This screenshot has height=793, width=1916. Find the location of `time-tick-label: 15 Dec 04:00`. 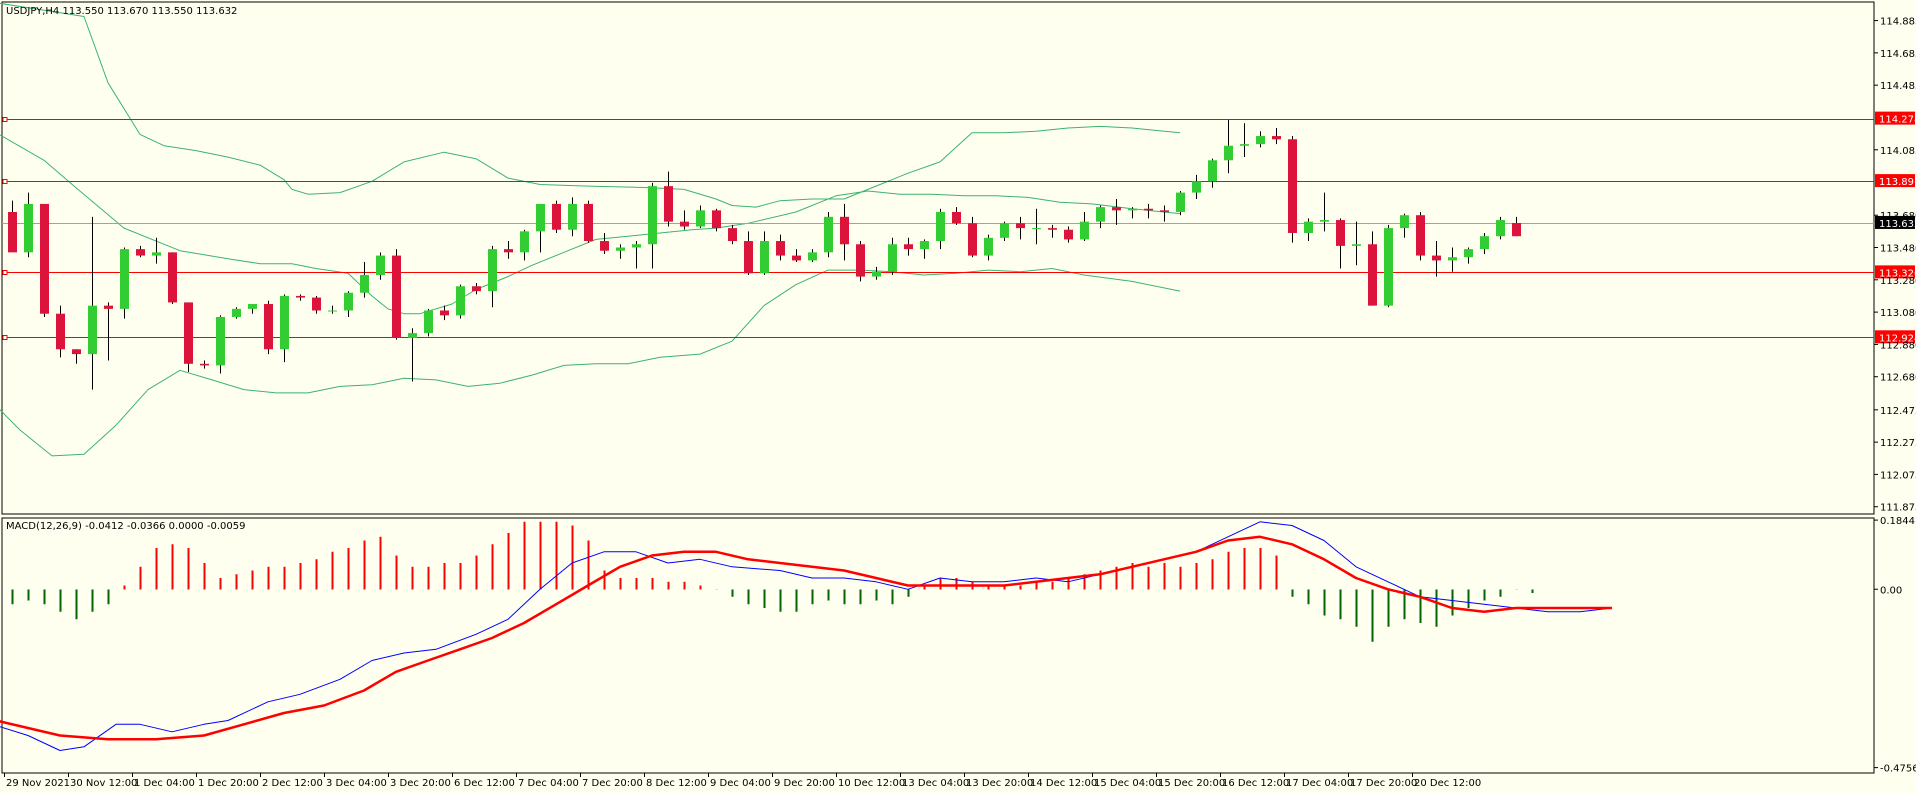

time-tick-label: 15 Dec 04:00 is located at coordinates (1127, 783).